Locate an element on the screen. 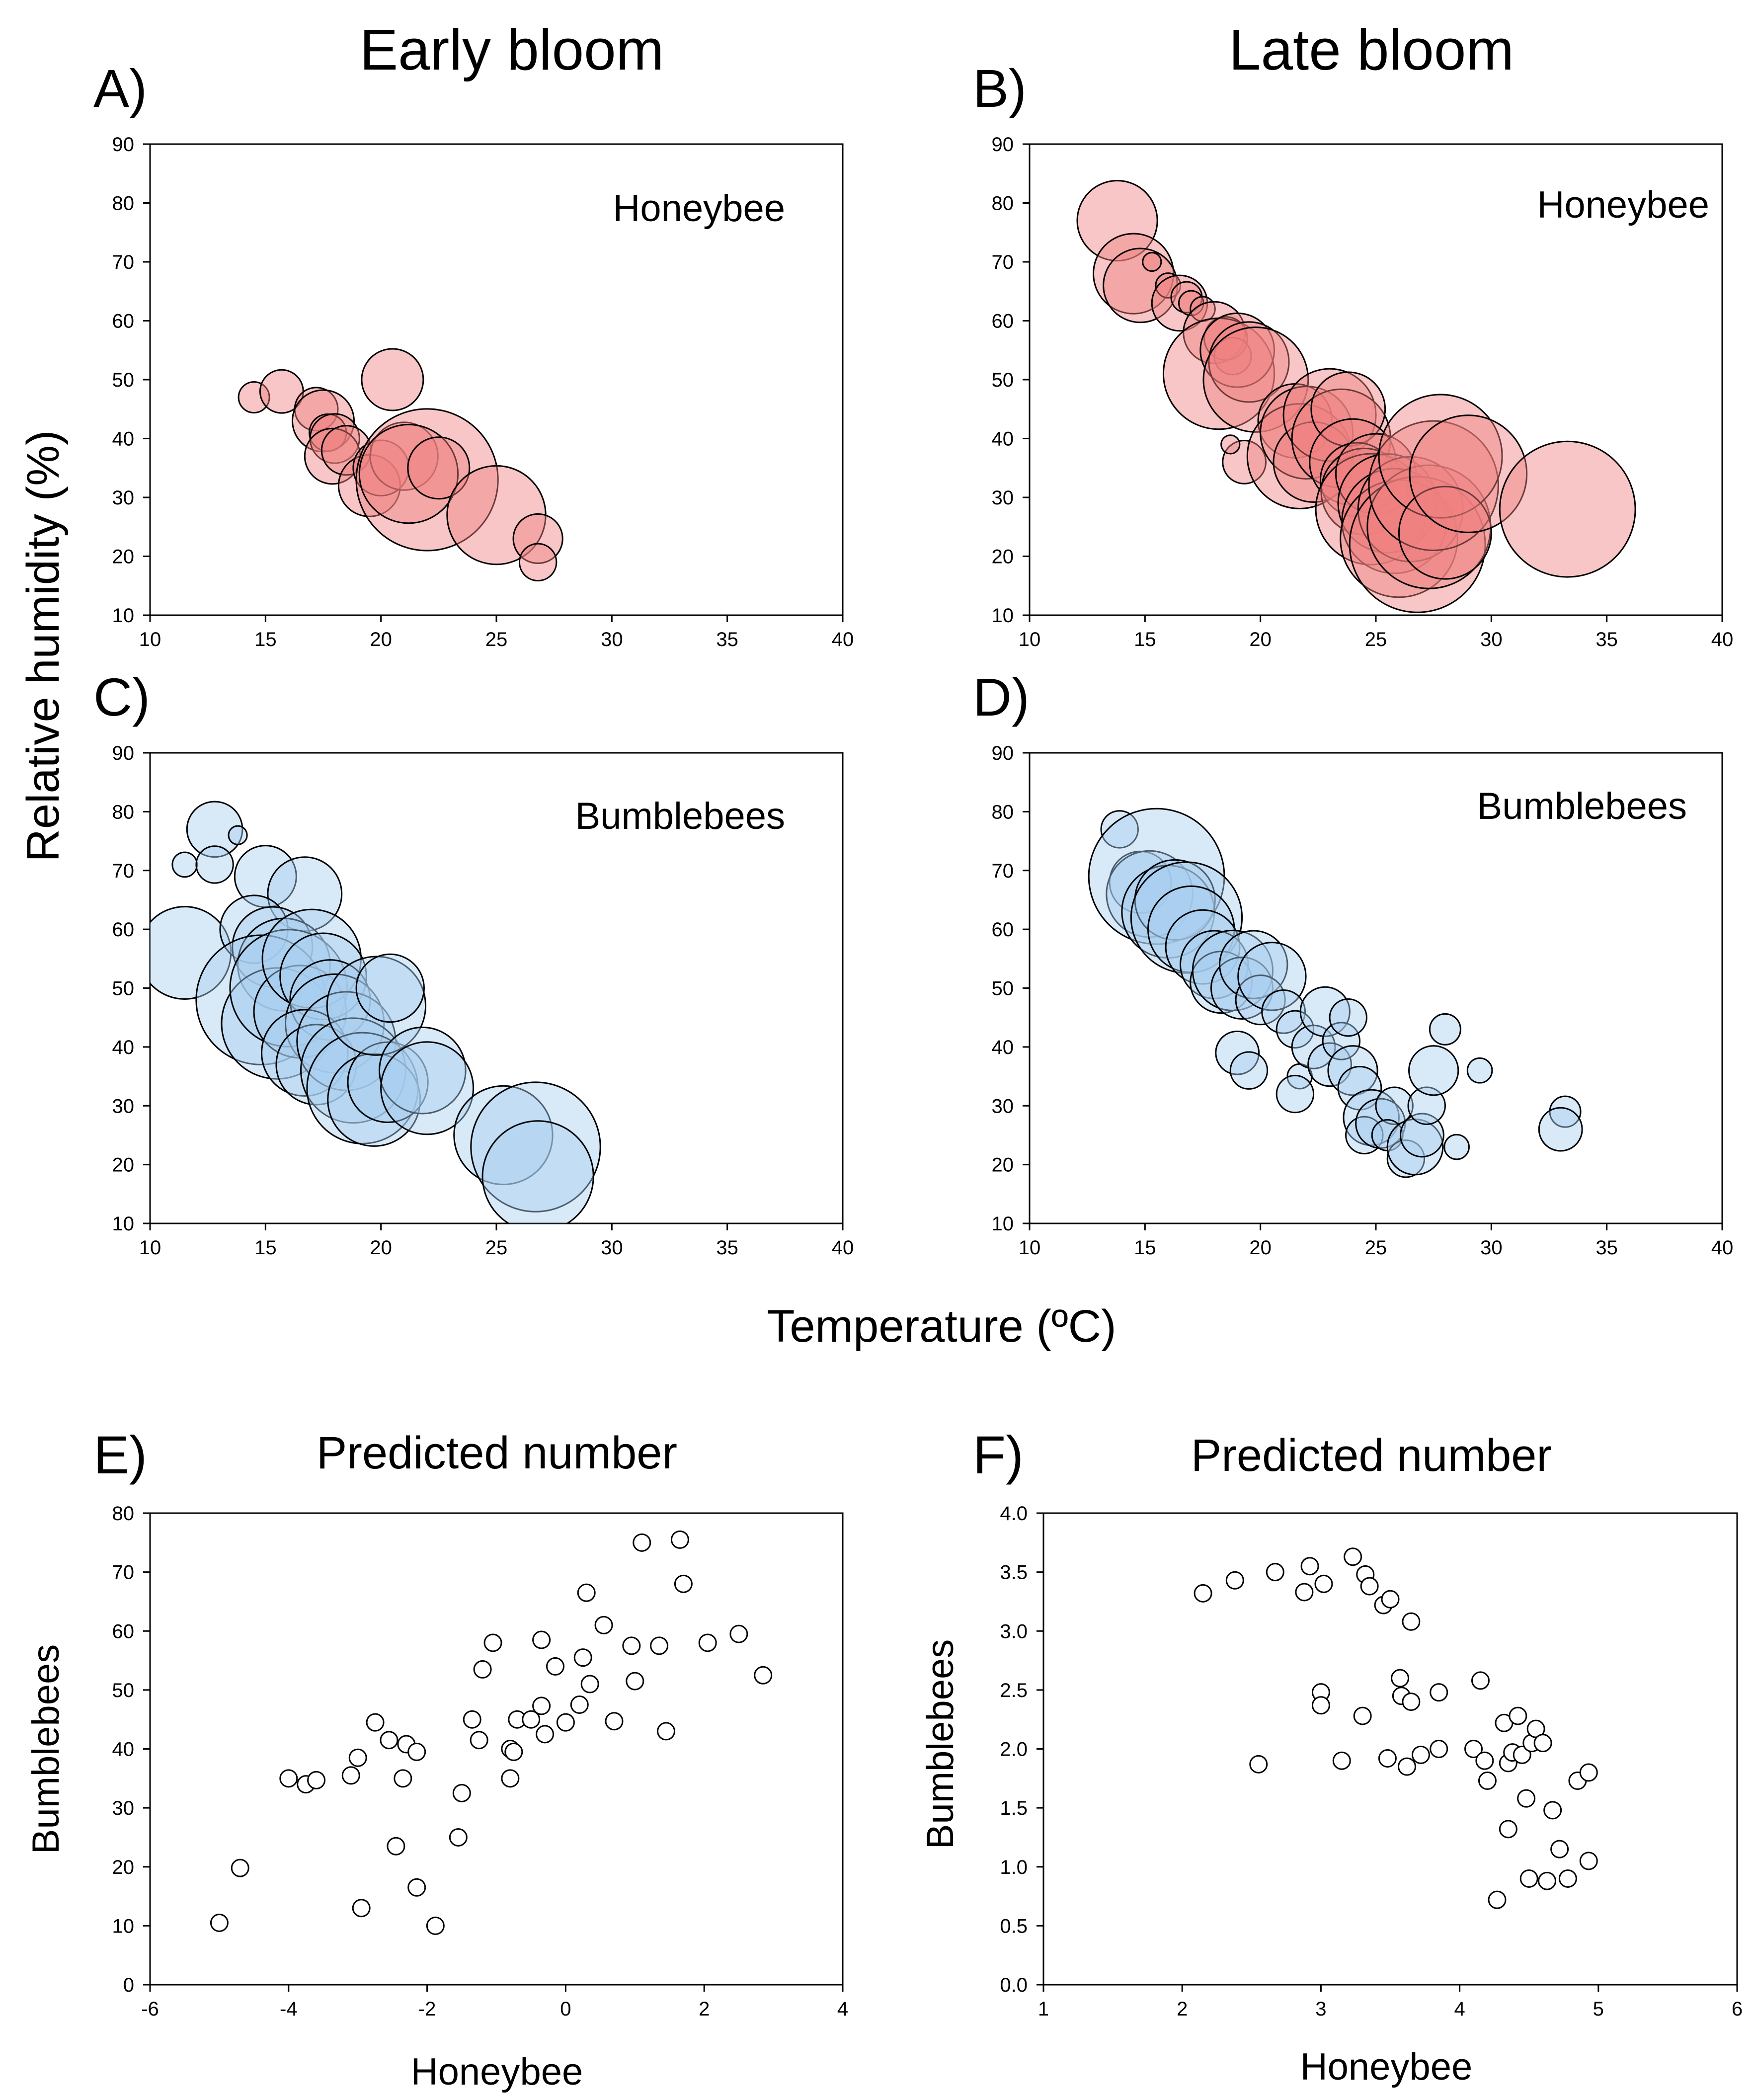 This screenshot has width=1755, height=2100. y-tick-label: 70 is located at coordinates (1003, 871).